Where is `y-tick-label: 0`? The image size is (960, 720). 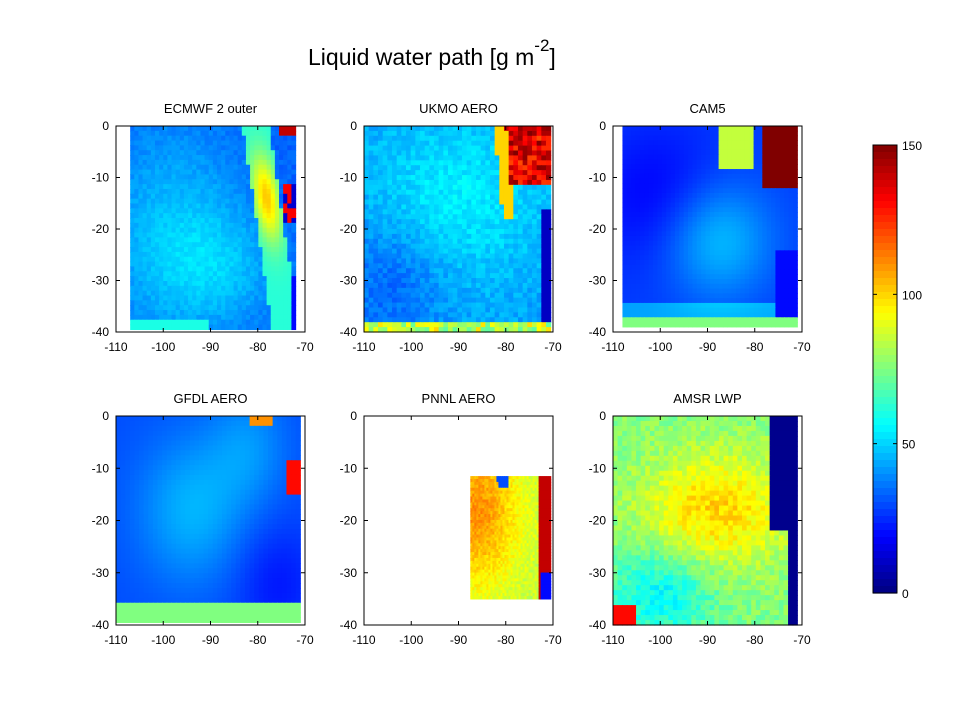
y-tick-label: 0 is located at coordinates (353, 126).